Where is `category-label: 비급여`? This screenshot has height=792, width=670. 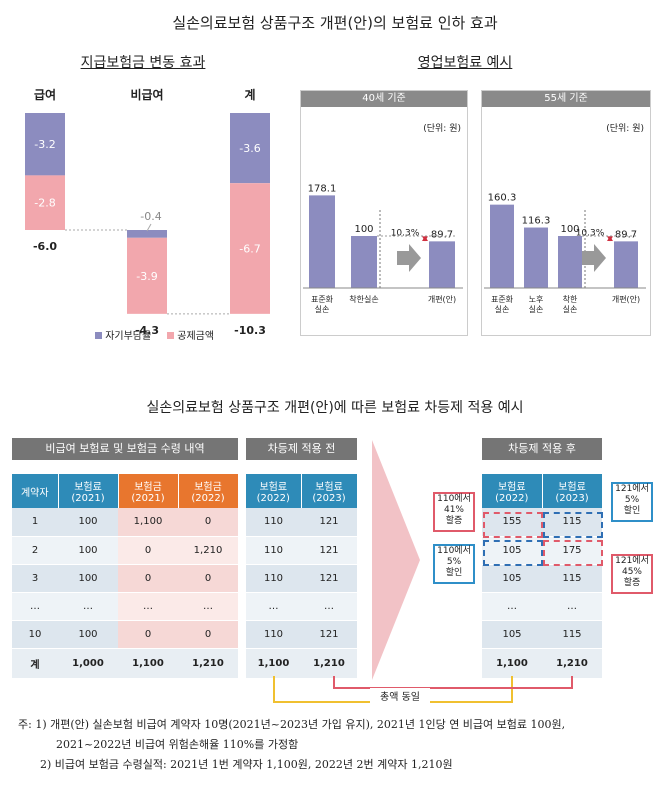
category-label: 비급여 is located at coordinates (146, 94).